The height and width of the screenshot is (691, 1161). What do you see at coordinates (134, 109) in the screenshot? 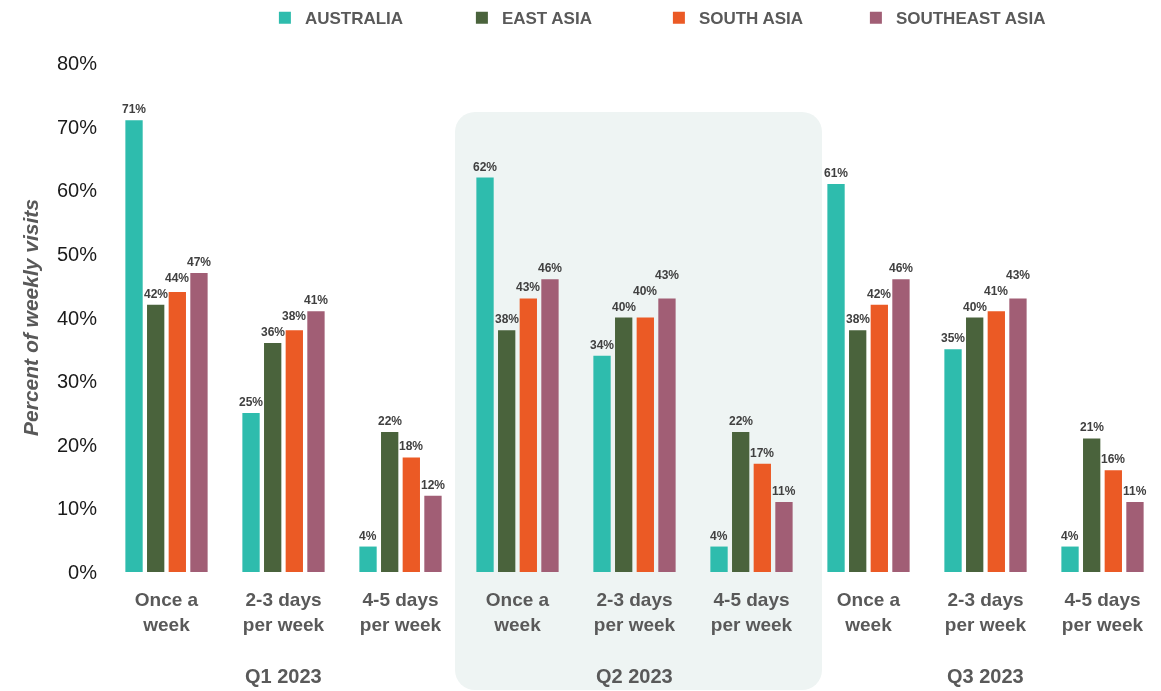
I see `data-label: 71%` at bounding box center [134, 109].